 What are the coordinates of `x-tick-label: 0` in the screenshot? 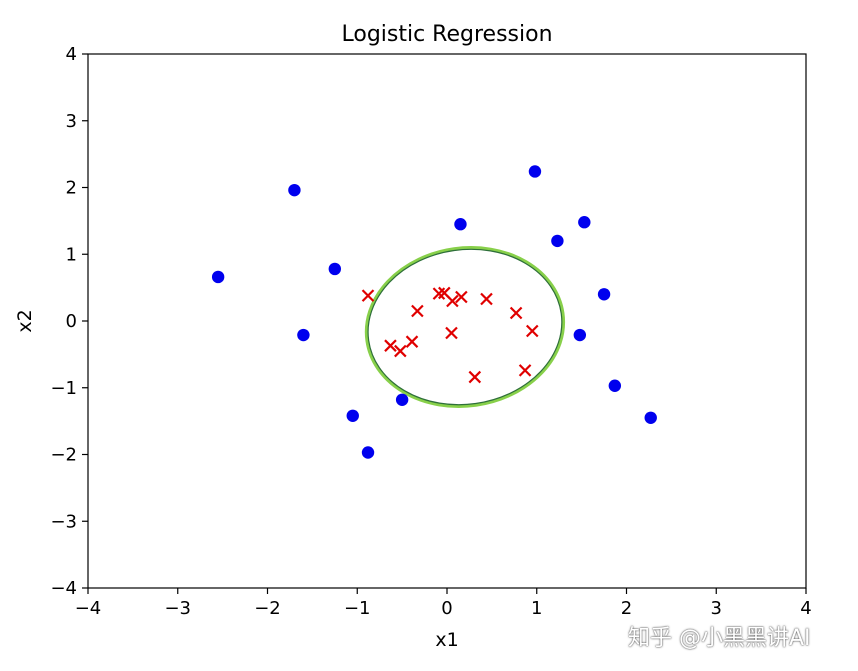 It's located at (446, 608).